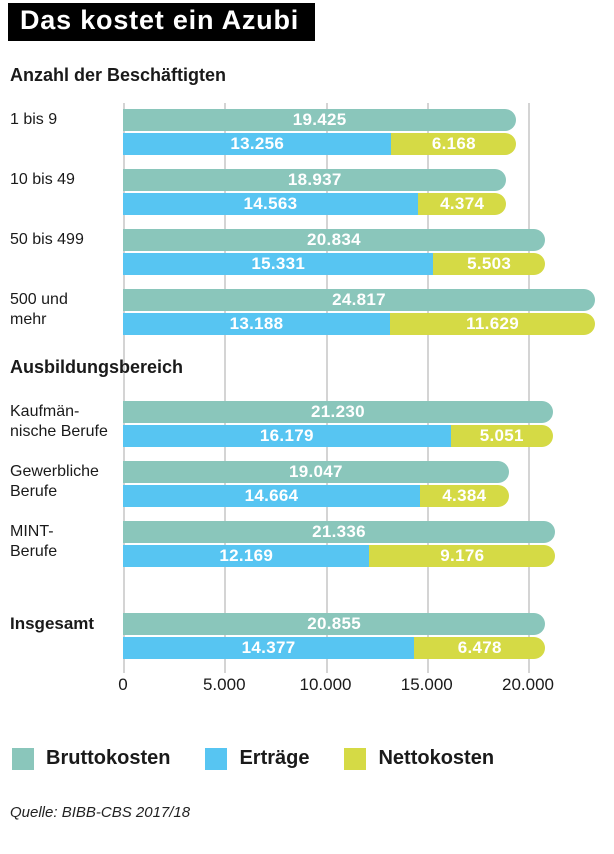  I want to click on bar-value: 14.664, so click(271, 495).